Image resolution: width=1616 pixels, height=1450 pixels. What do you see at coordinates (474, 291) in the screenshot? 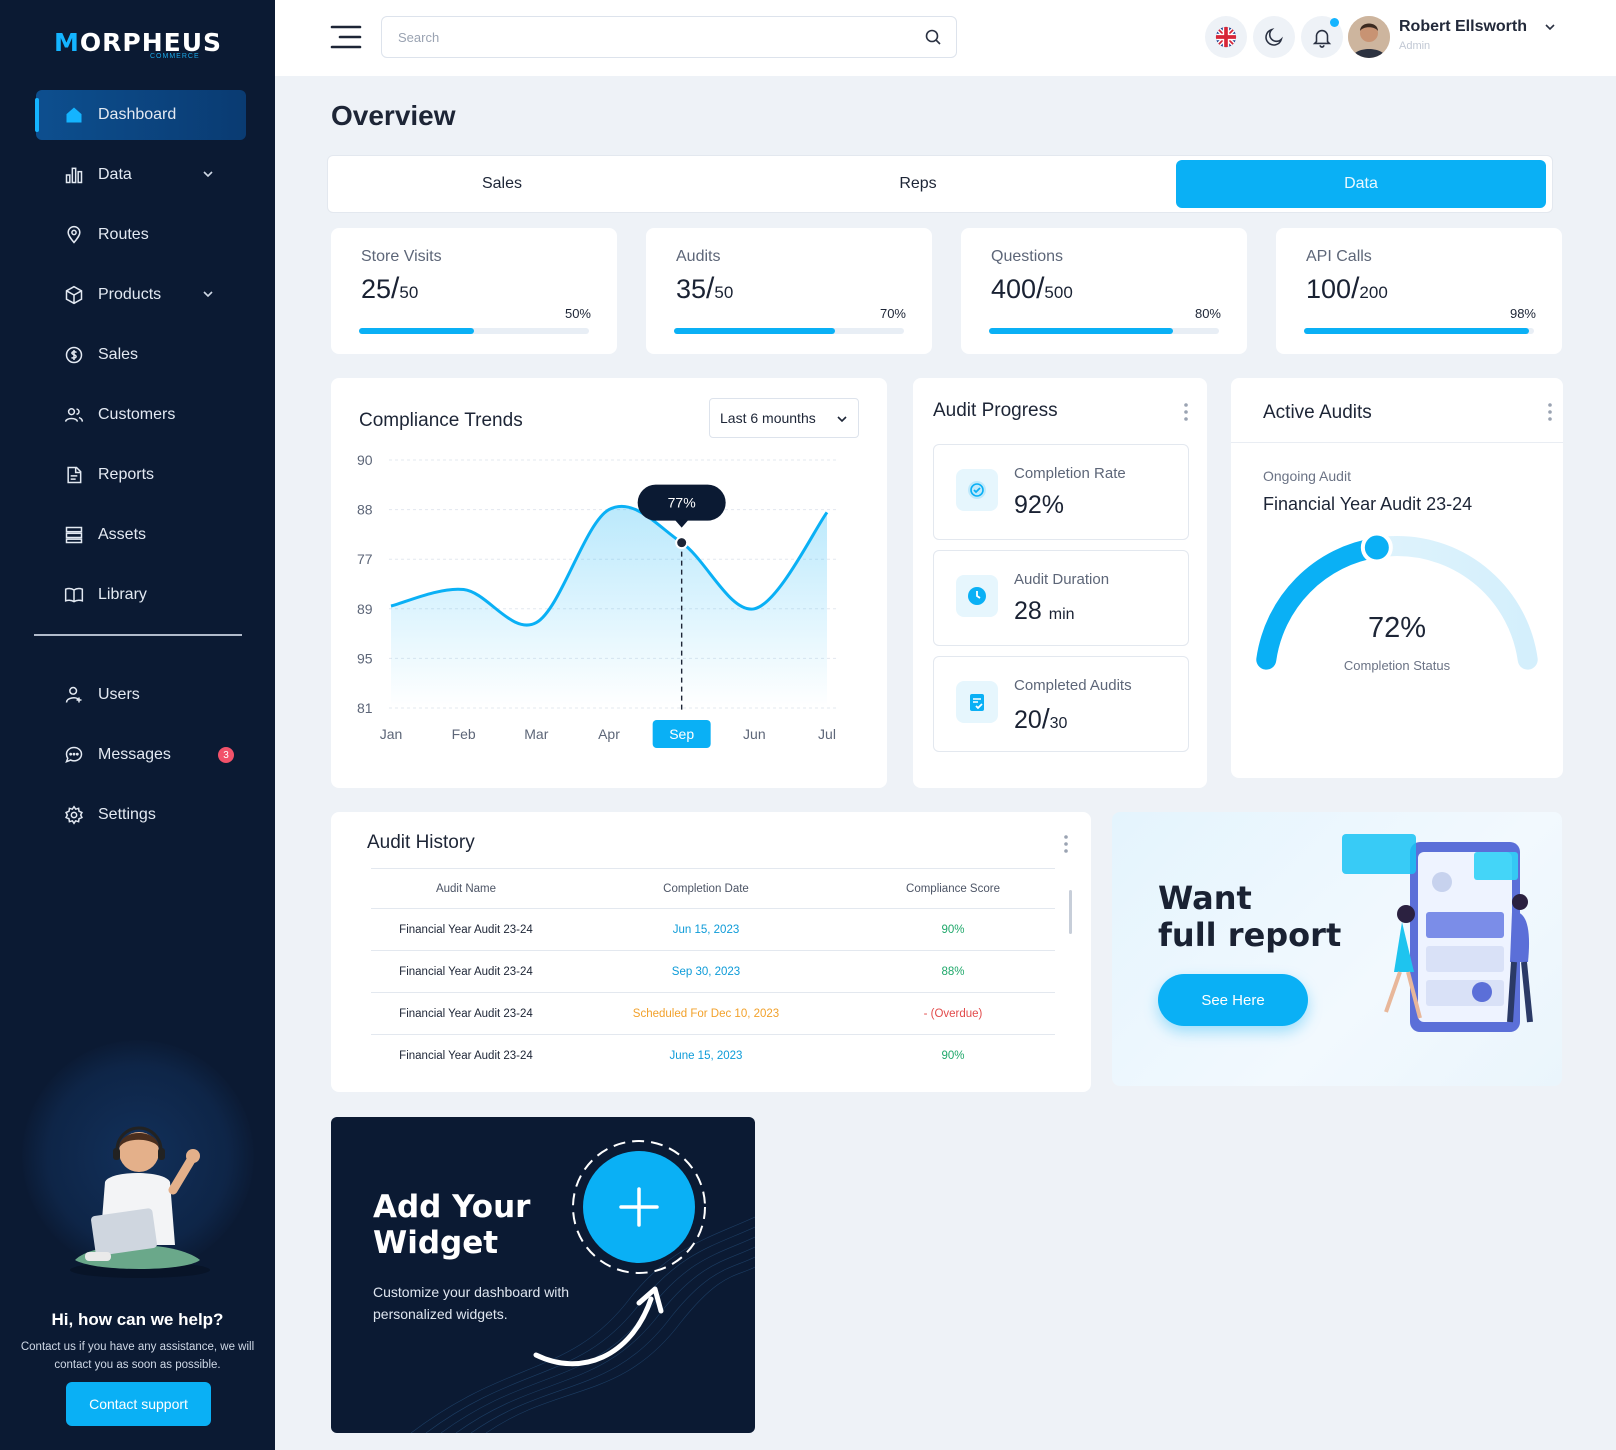
I see `stat-card-store-visits: Store Visits 25/50 50%` at bounding box center [474, 291].